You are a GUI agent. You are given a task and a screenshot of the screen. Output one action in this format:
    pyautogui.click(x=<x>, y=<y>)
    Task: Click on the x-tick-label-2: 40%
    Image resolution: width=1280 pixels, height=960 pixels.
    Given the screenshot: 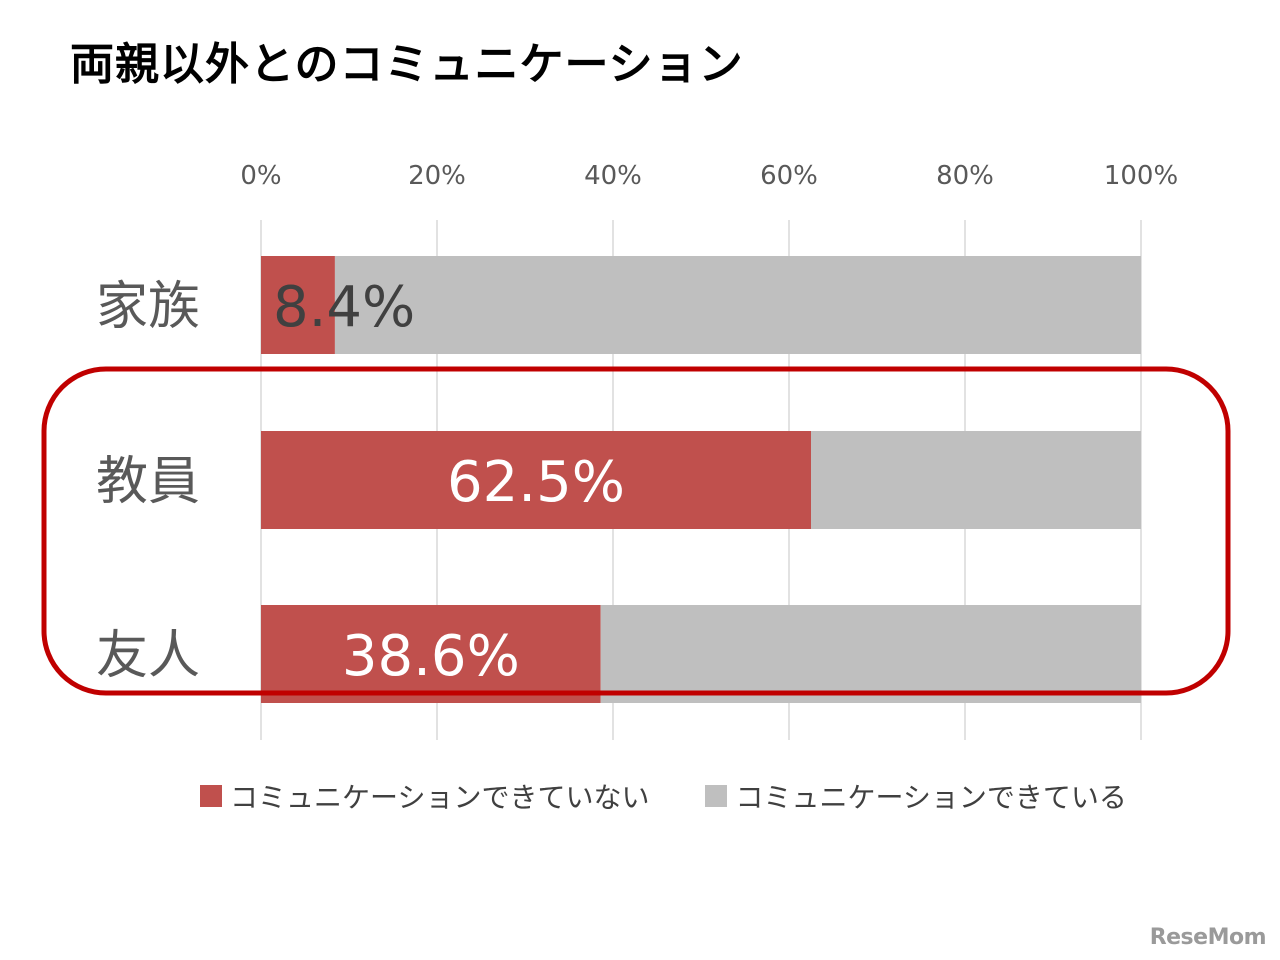 What is the action you would take?
    pyautogui.click(x=613, y=176)
    